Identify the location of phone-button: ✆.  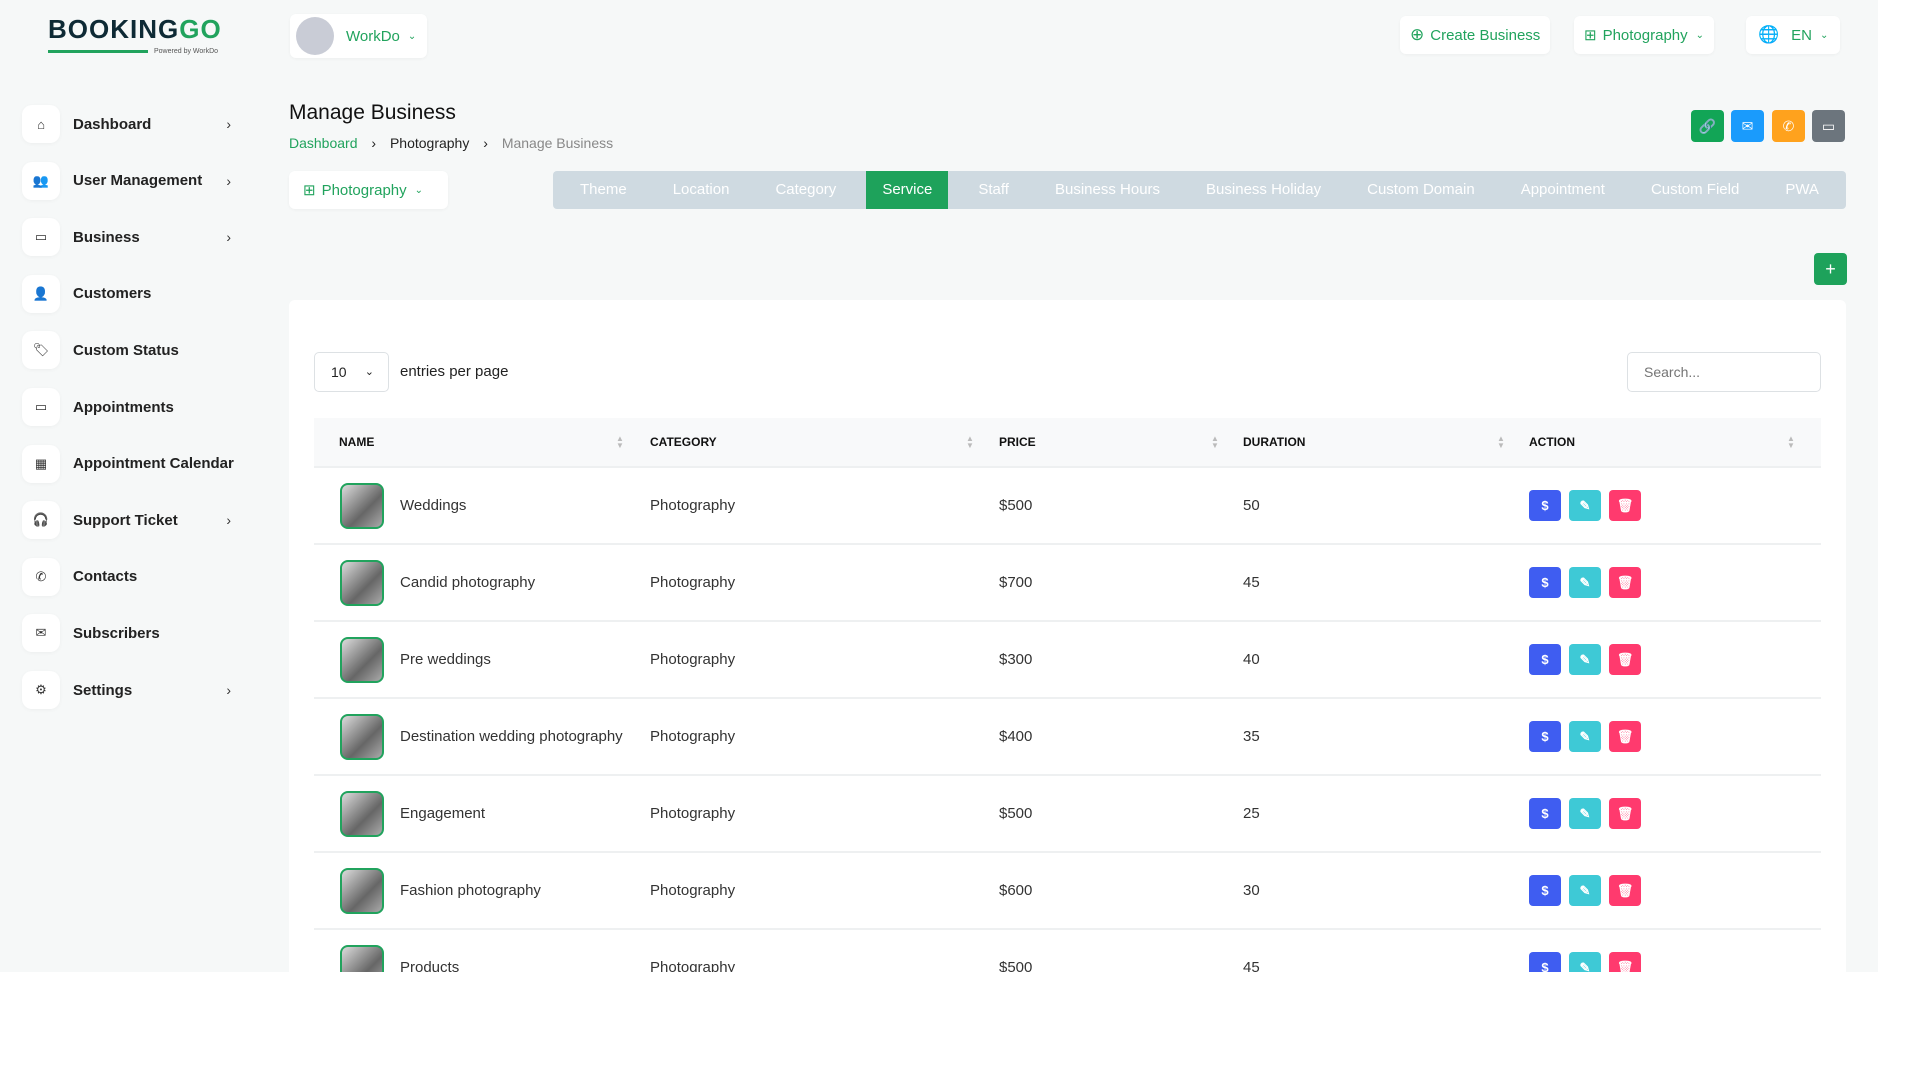
(1788, 126).